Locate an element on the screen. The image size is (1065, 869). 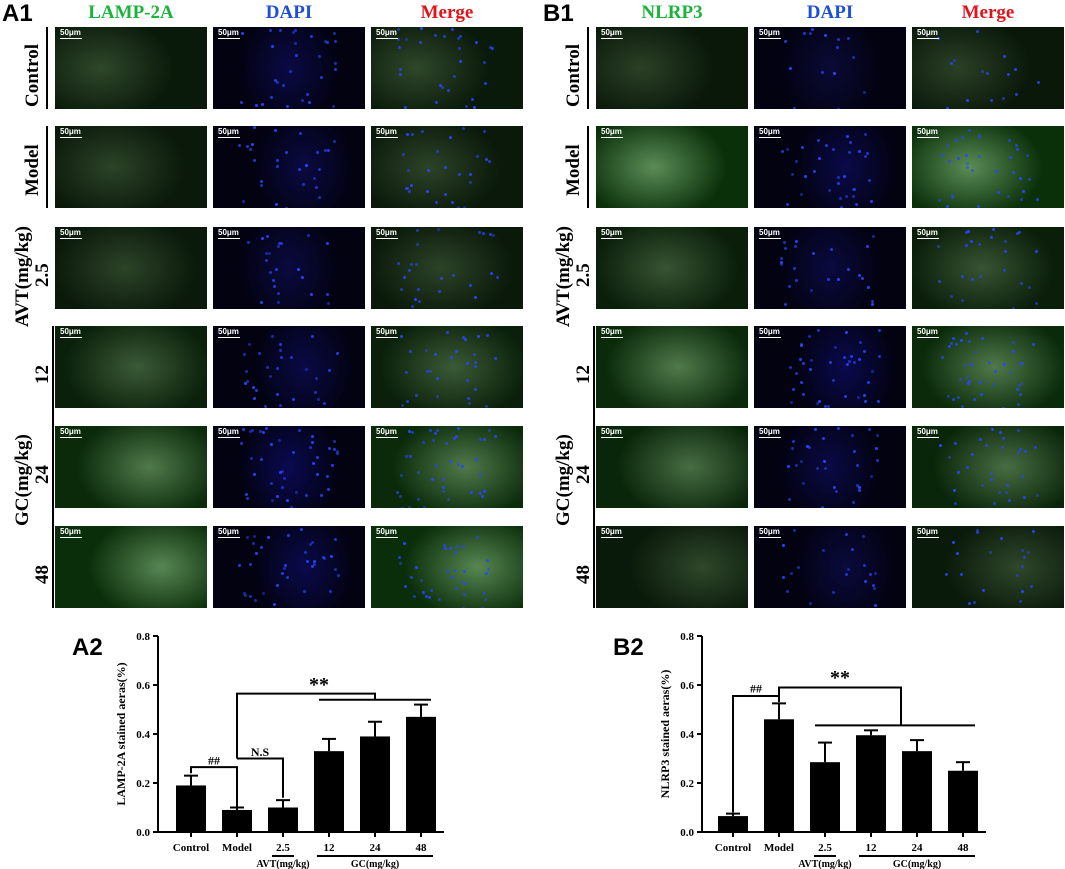
avt-group-label: AVT(mg/kg) is located at coordinates (824, 864).